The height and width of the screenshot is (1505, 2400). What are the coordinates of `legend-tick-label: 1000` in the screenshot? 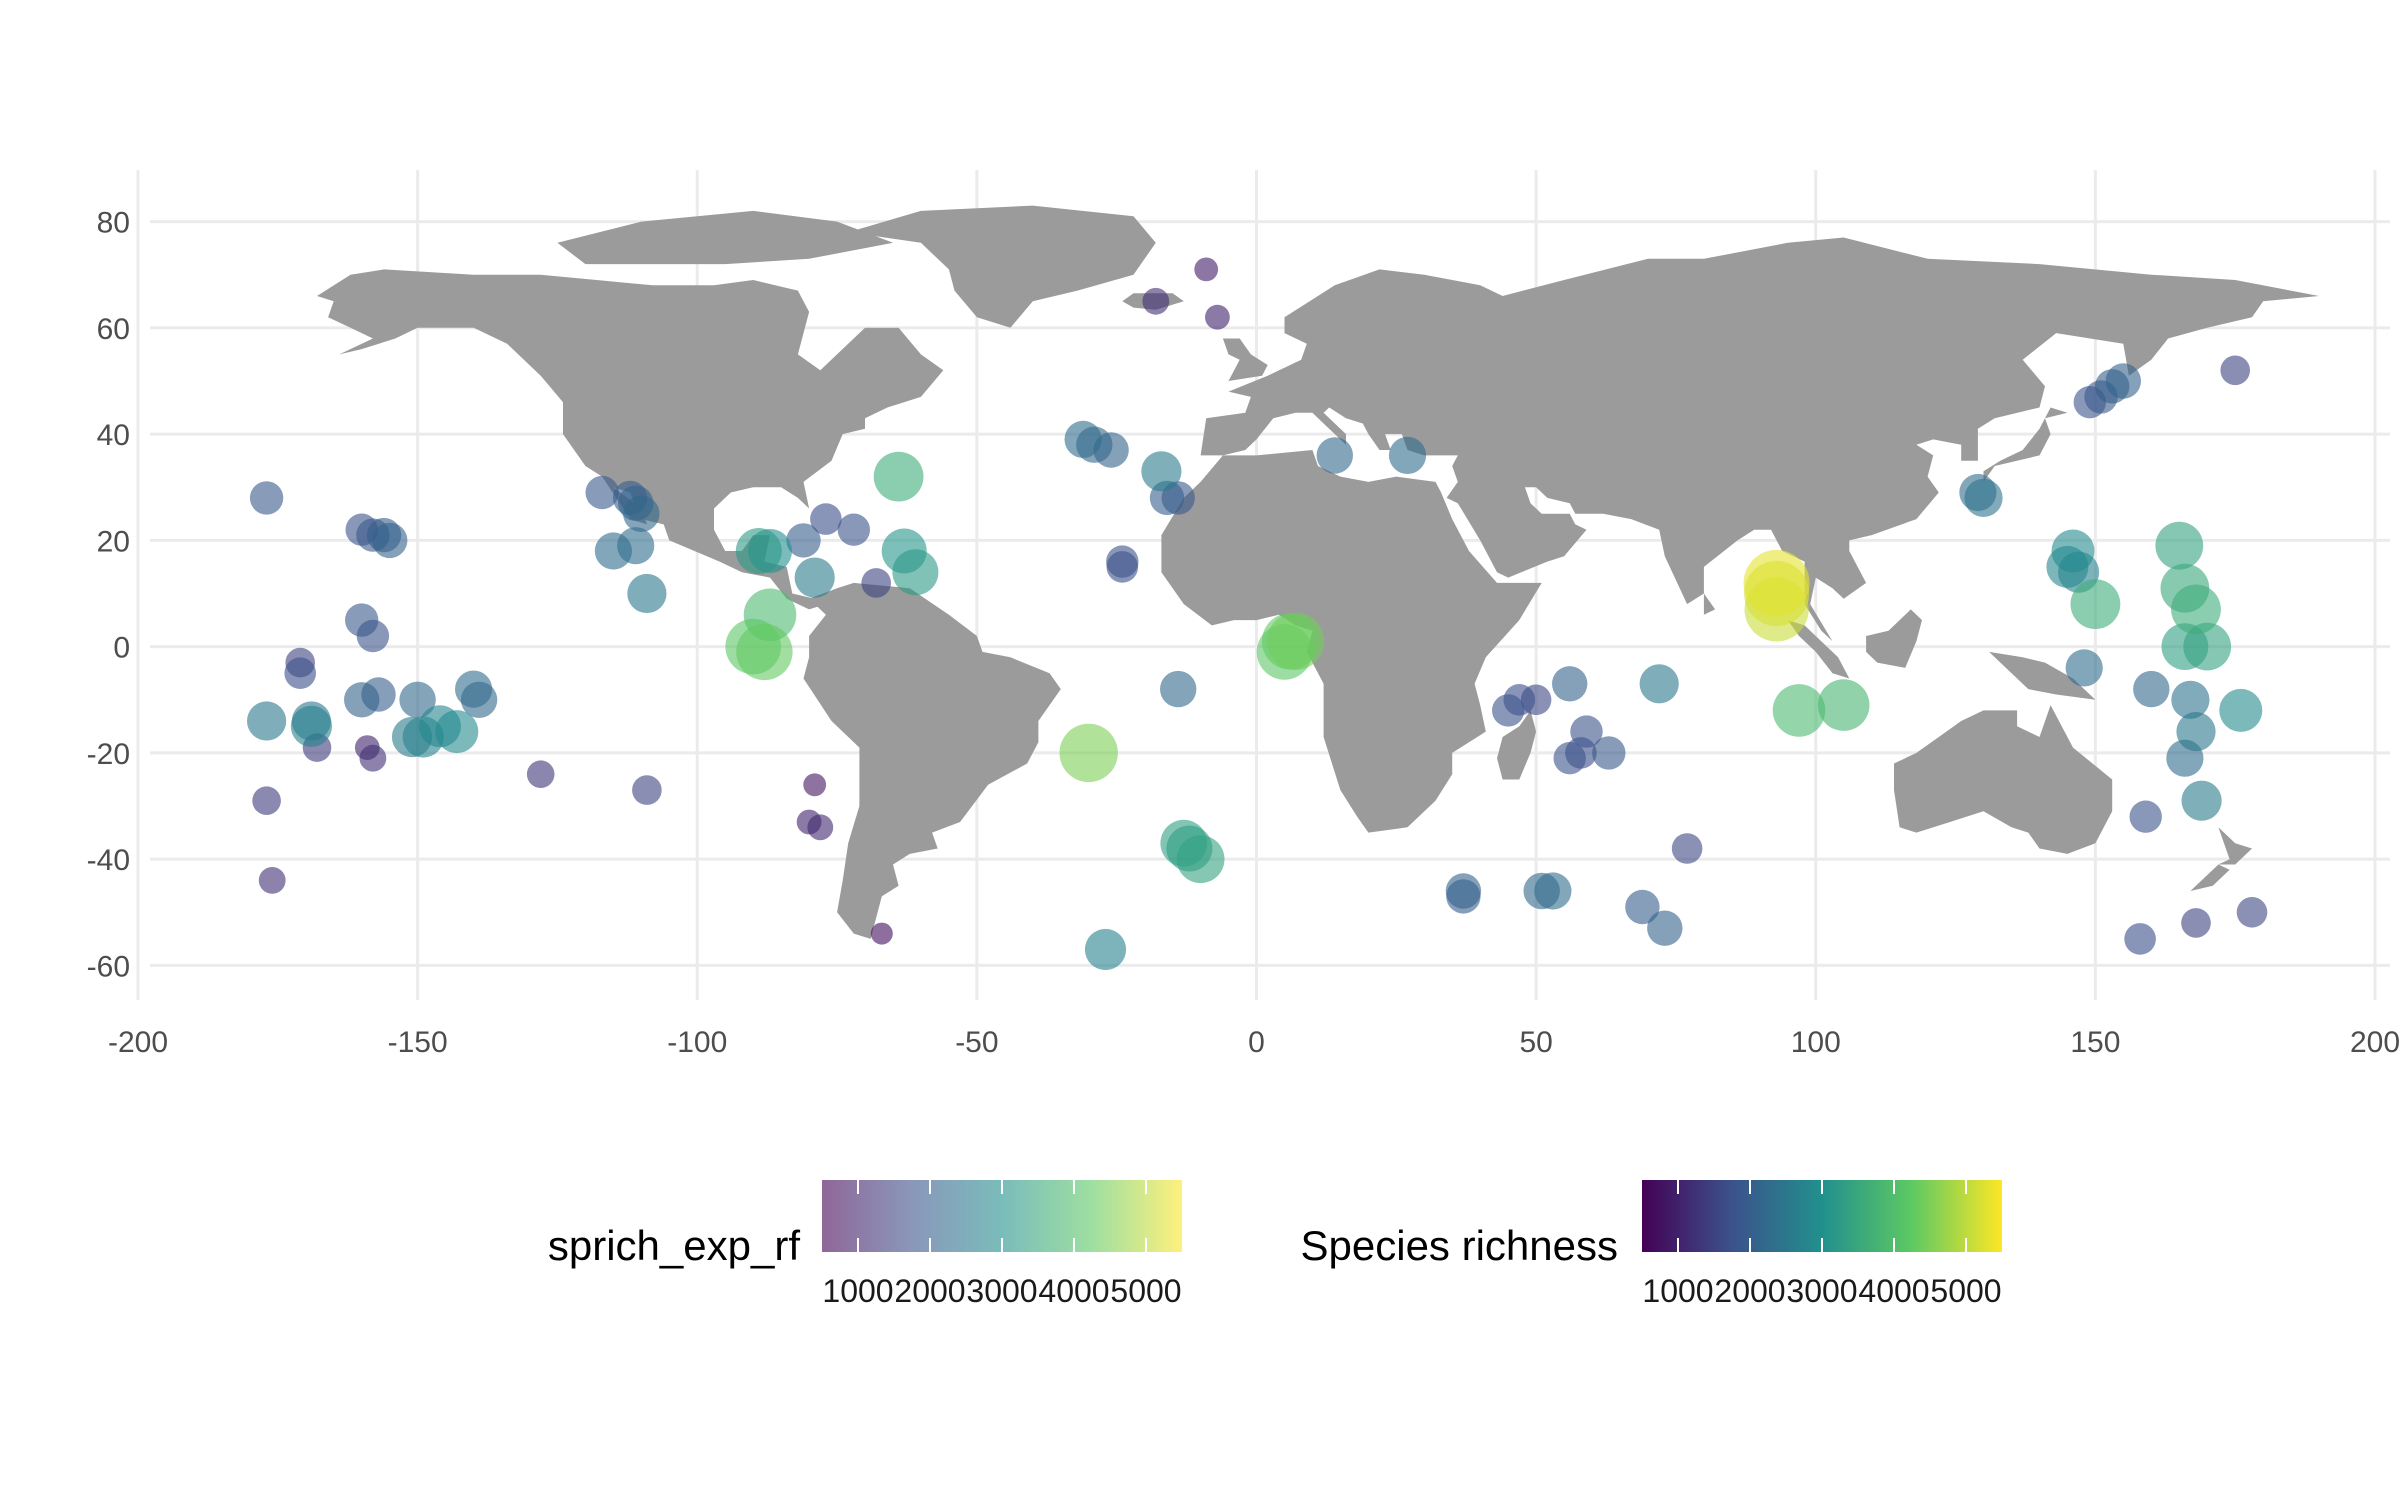 It's located at (857, 1291).